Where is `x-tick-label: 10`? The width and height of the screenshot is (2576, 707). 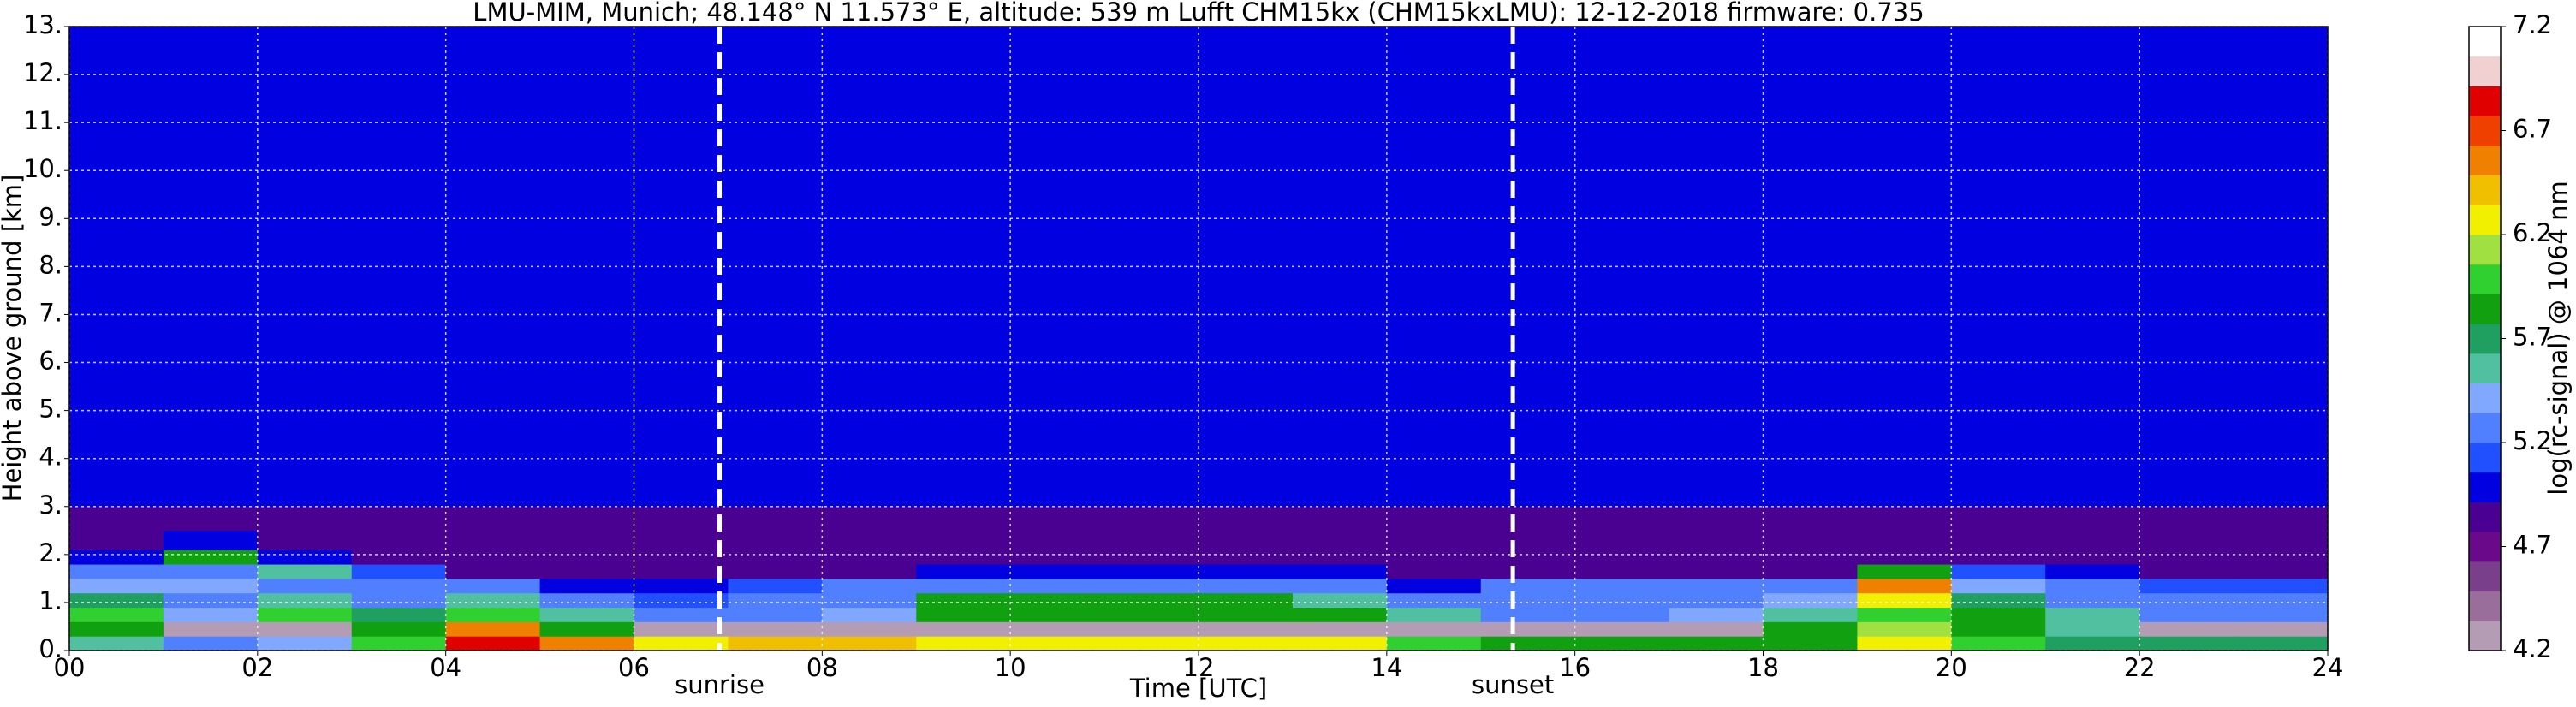 x-tick-label: 10 is located at coordinates (1010, 667).